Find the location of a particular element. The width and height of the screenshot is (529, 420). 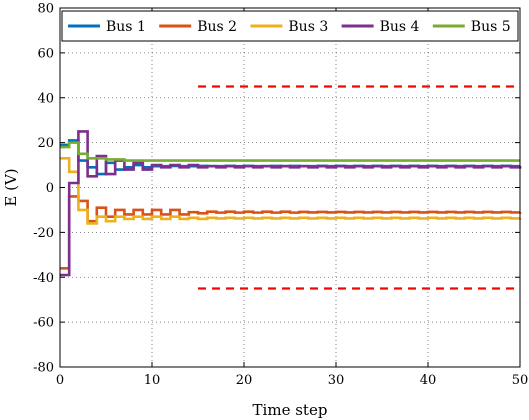

y-tick-label: -60 is located at coordinates (43, 323).